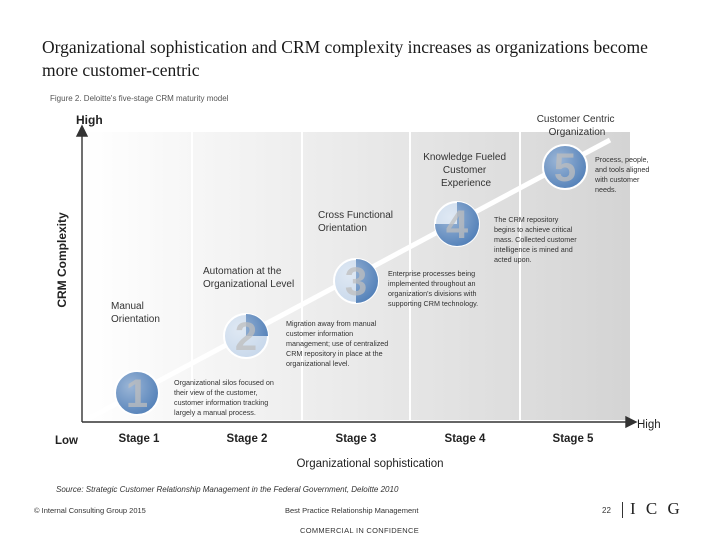 The width and height of the screenshot is (720, 540). I want to click on stage-label: Stage 1, so click(140, 439).